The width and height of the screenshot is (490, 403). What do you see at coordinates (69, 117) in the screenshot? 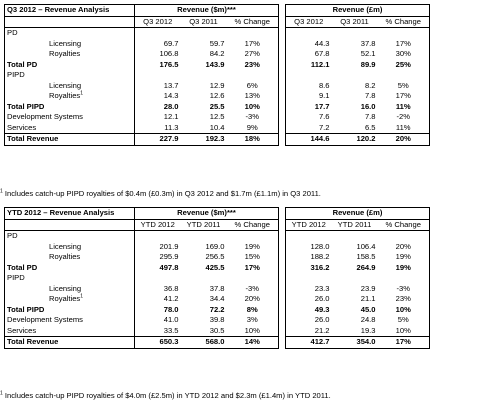
I see `row-label: Development Systems` at bounding box center [69, 117].